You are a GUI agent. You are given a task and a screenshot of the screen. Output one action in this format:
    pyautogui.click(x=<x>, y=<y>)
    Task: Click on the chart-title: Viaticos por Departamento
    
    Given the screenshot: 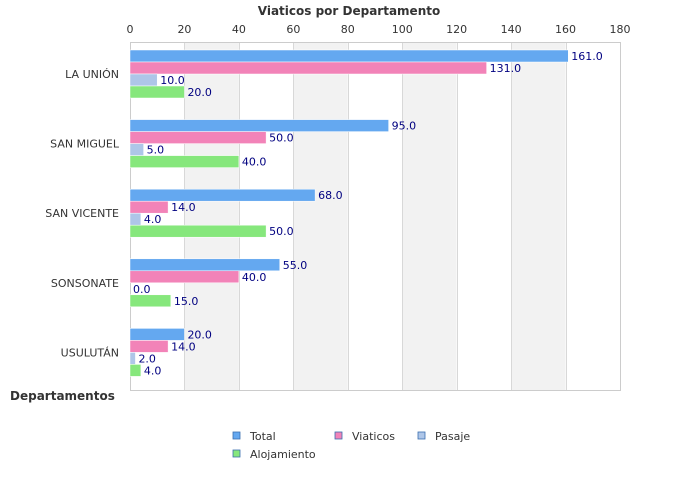 What is the action you would take?
    pyautogui.click(x=349, y=11)
    